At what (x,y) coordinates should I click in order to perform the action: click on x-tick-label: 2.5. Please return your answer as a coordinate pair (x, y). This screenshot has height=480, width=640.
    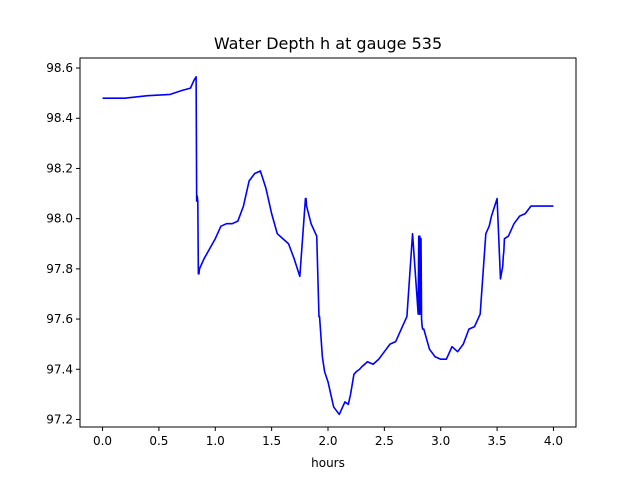
    Looking at the image, I should click on (384, 441).